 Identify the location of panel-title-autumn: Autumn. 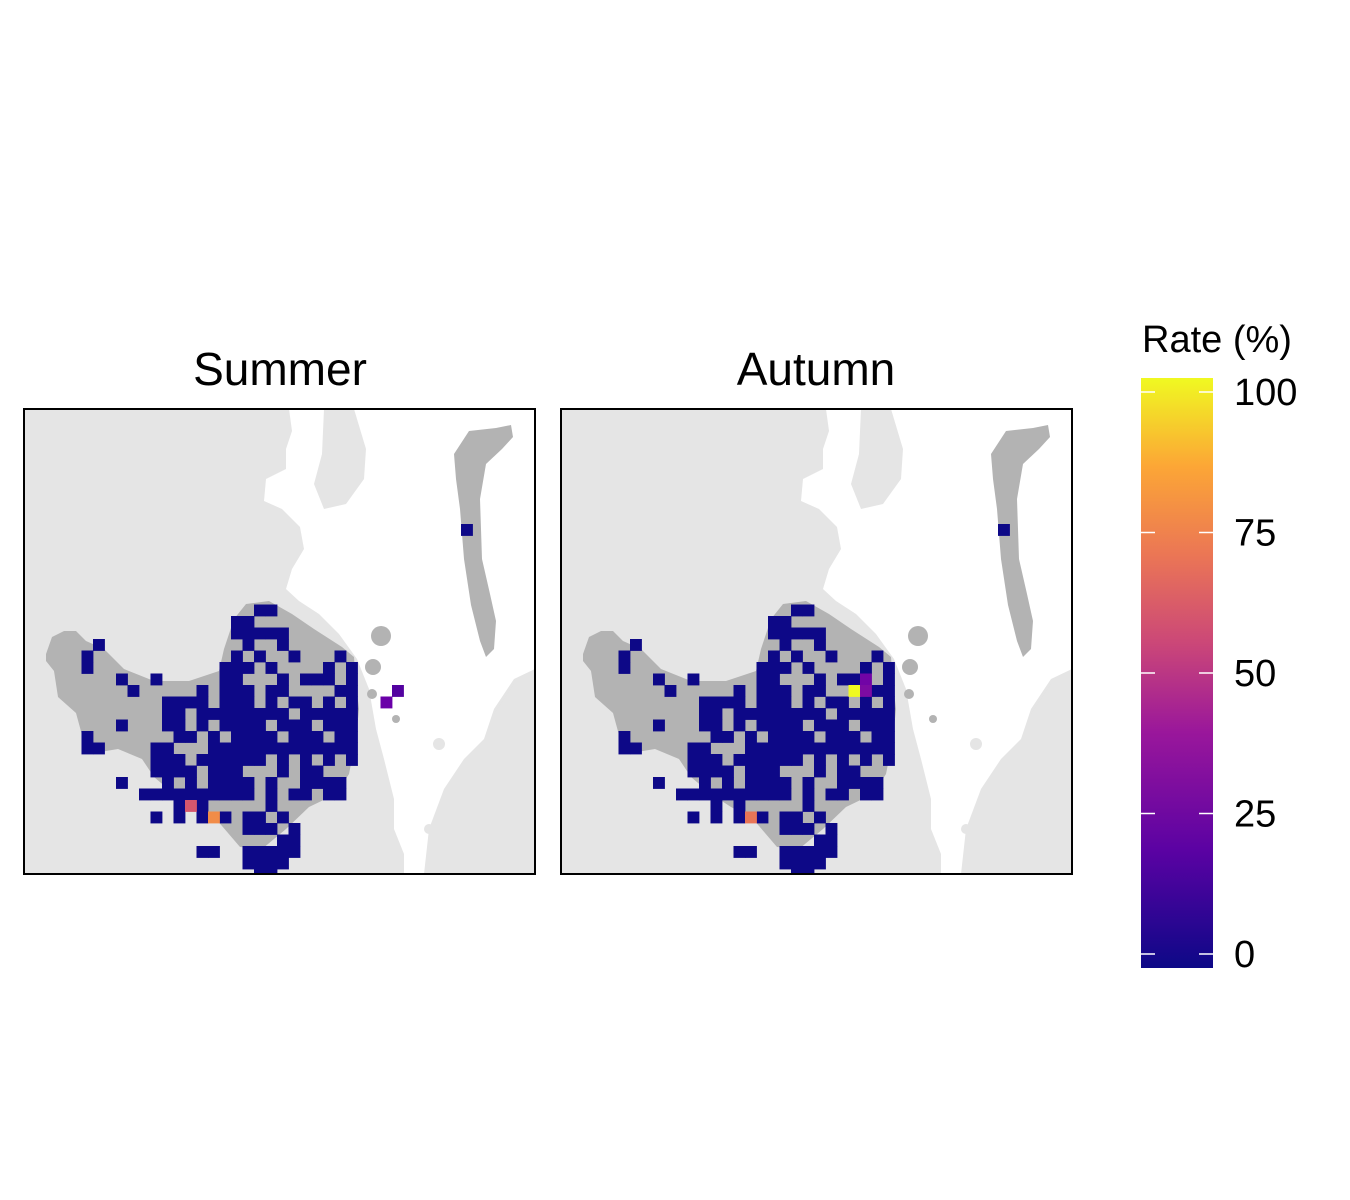
(816, 369).